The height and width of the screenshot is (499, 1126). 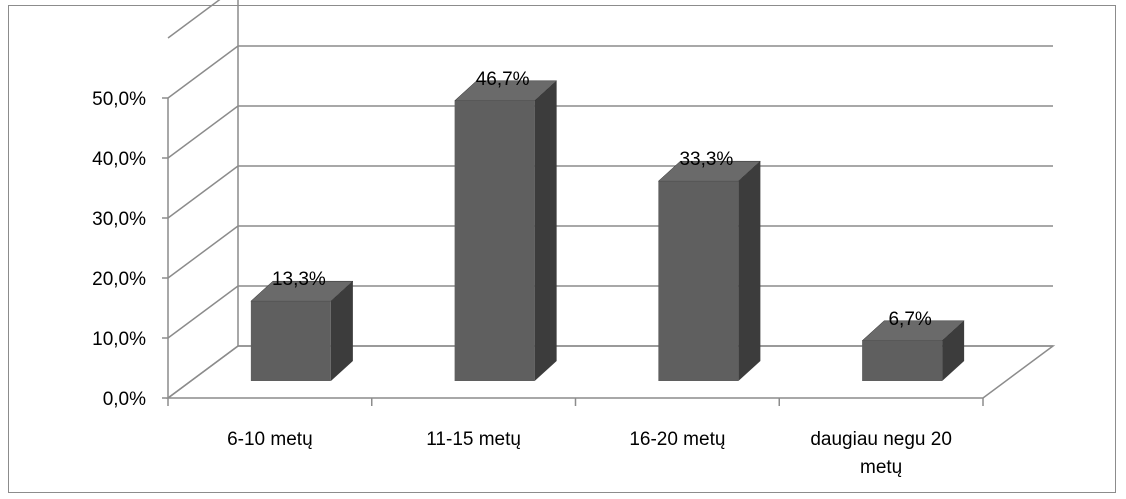 What do you see at coordinates (119, 339) in the screenshot?
I see `y-tick-label: 10,0%` at bounding box center [119, 339].